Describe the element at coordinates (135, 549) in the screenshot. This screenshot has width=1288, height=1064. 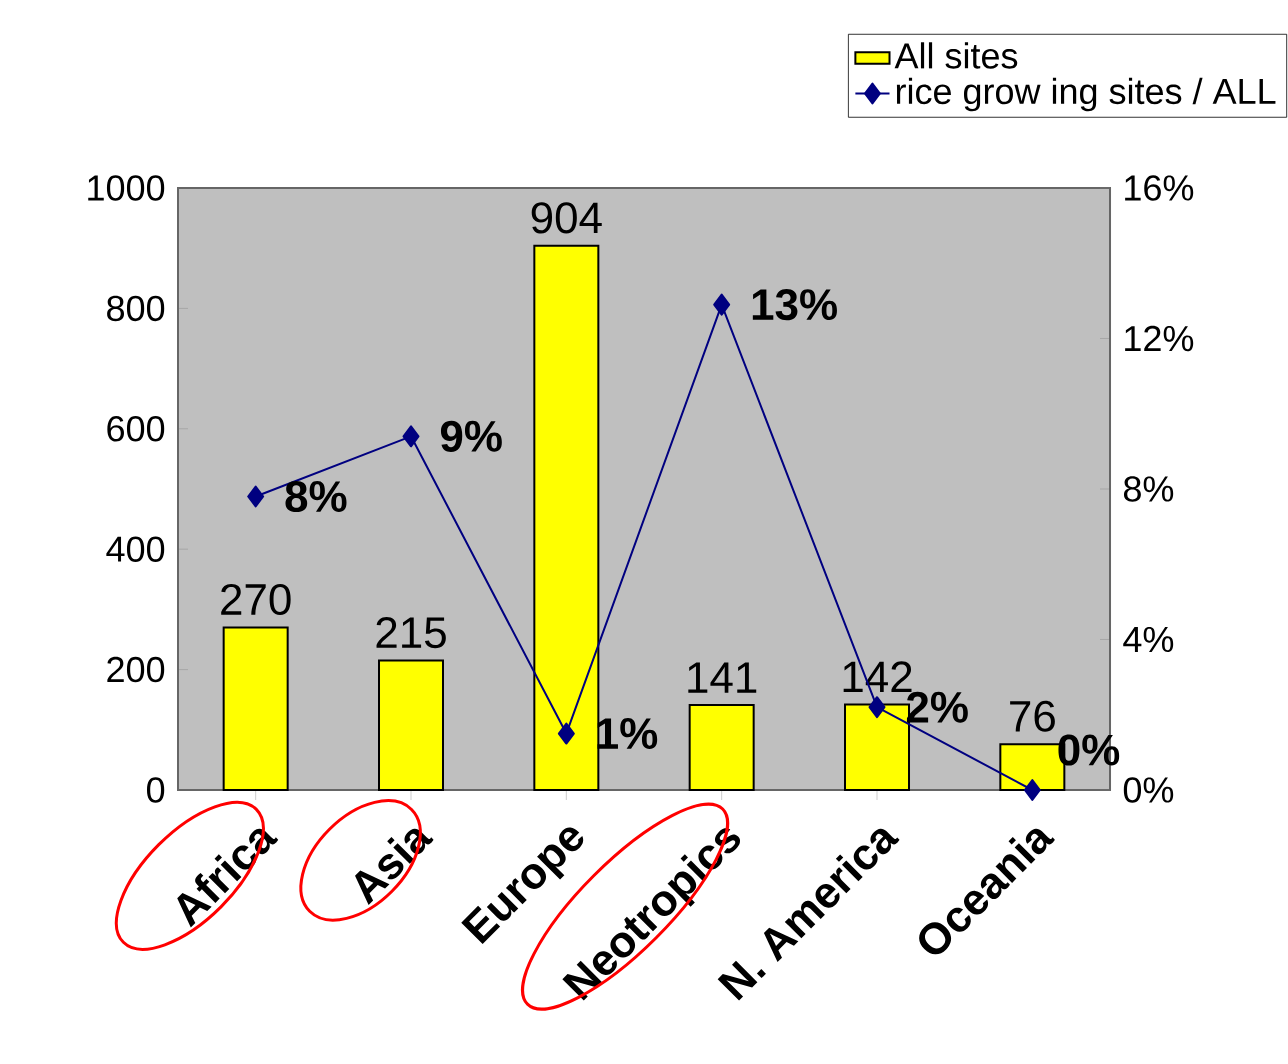
I see `y-tick-label: 400` at that location.